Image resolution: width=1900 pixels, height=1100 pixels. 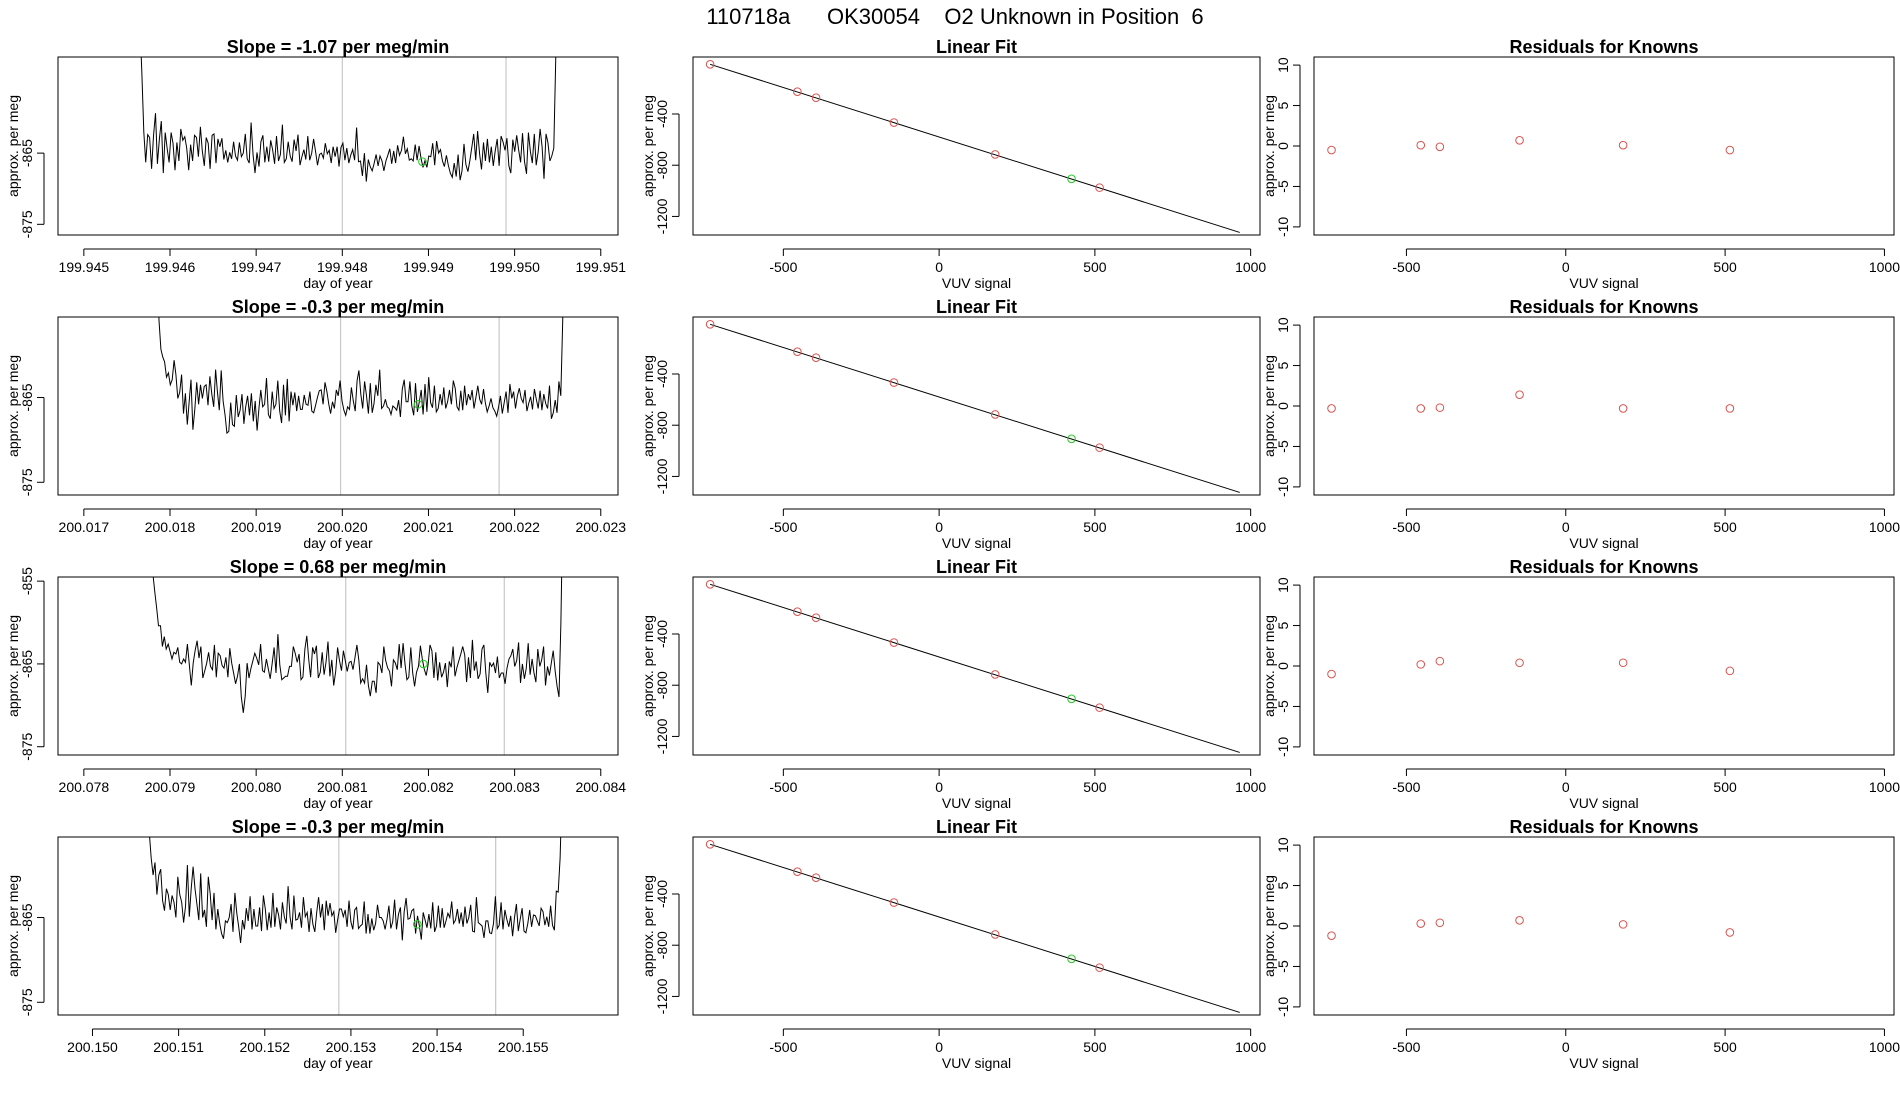 What do you see at coordinates (428, 787) in the screenshot?
I see `x-tick-label: 200.082` at bounding box center [428, 787].